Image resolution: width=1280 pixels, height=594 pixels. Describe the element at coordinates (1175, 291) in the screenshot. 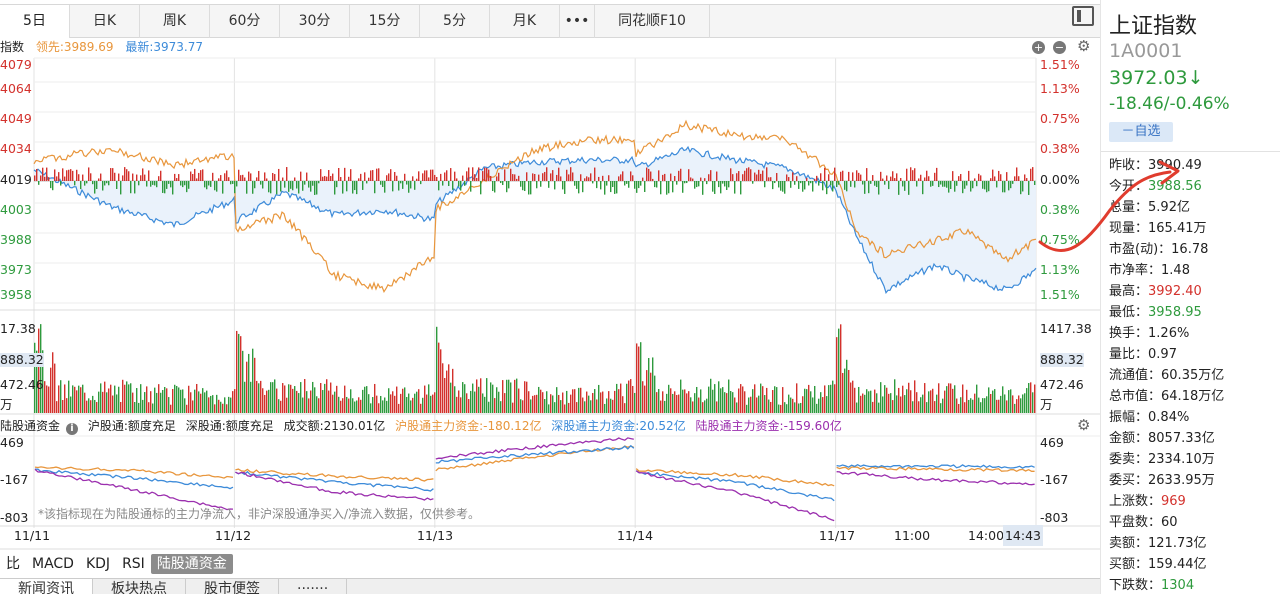

I see `stat-value: 3992.40` at that location.